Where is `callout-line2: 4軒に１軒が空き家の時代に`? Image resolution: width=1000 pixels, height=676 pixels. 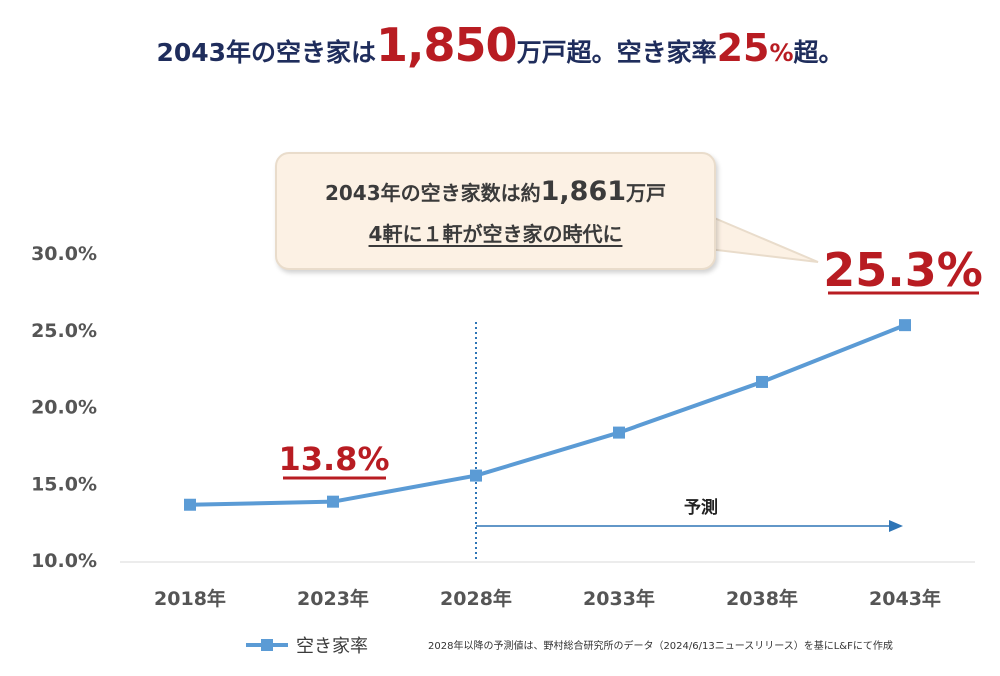
callout-line2: 4軒に１軒が空き家の時代に is located at coordinates (495, 234).